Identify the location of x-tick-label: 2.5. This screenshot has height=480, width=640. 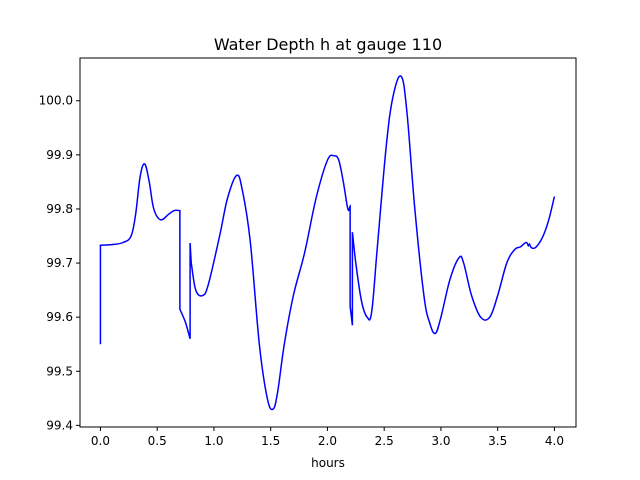
(384, 441).